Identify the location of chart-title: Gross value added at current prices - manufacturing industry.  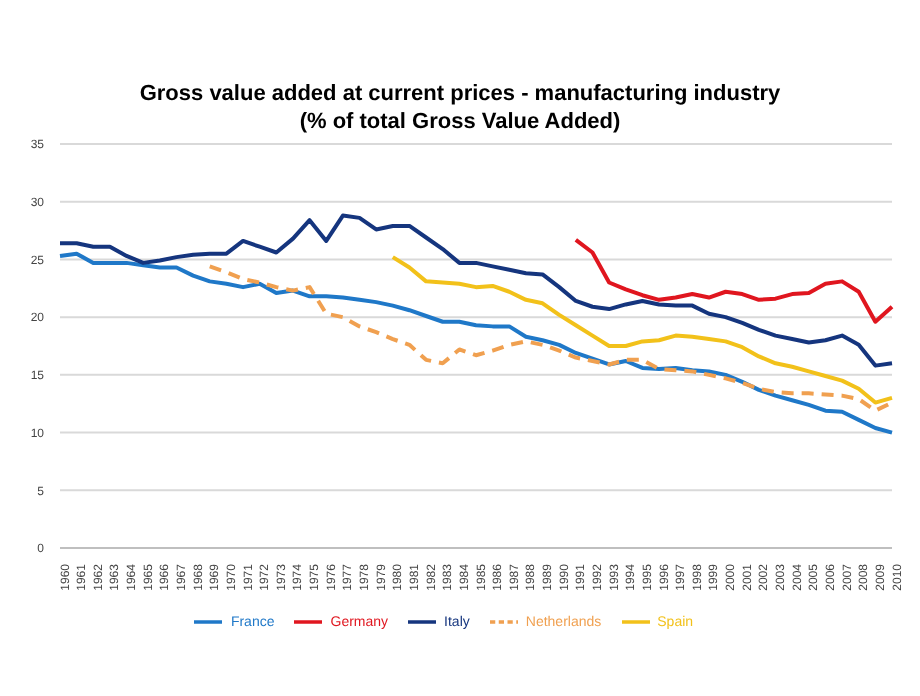
(460, 94).